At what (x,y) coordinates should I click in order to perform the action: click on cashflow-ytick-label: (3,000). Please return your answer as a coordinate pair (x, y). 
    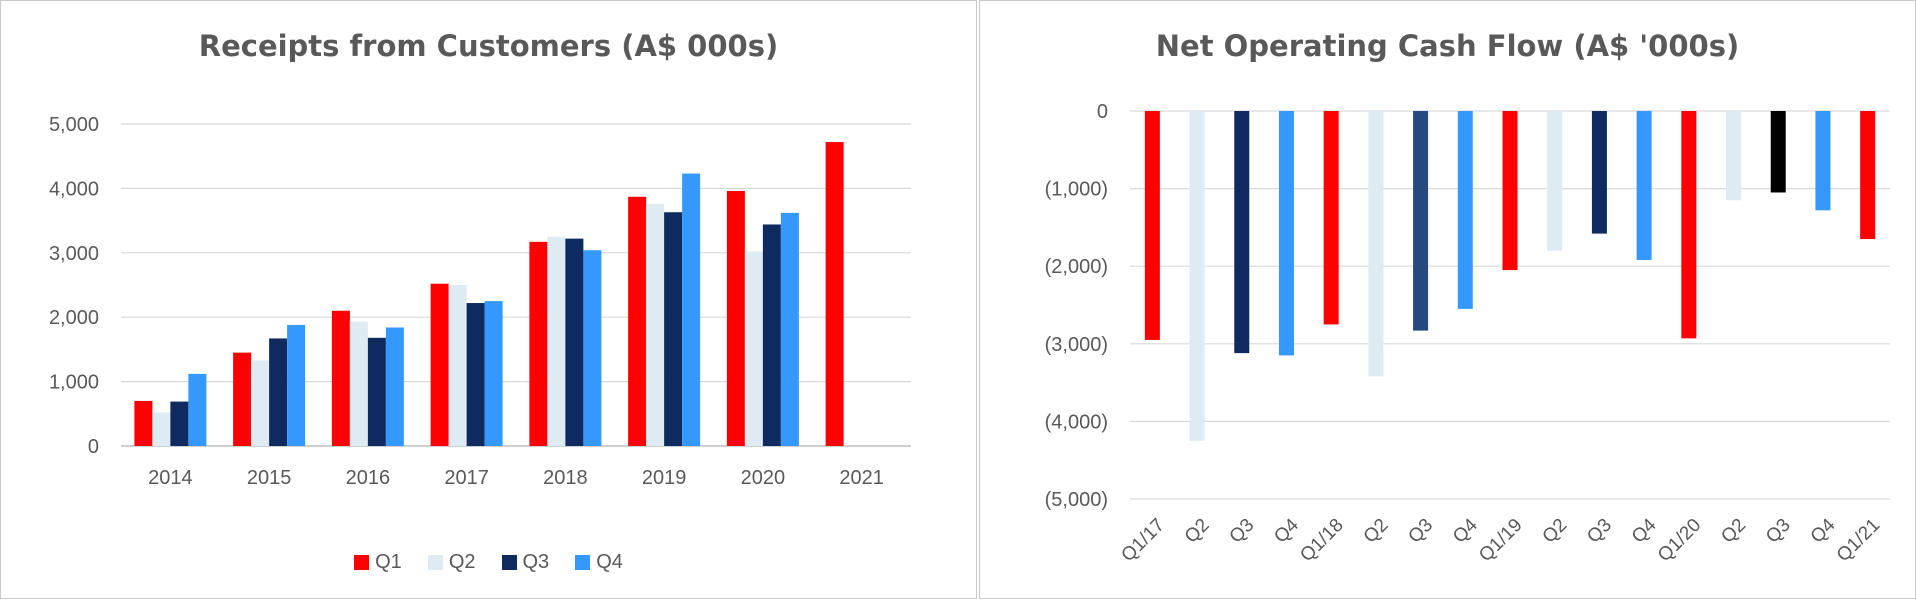
    Looking at the image, I should click on (1076, 345).